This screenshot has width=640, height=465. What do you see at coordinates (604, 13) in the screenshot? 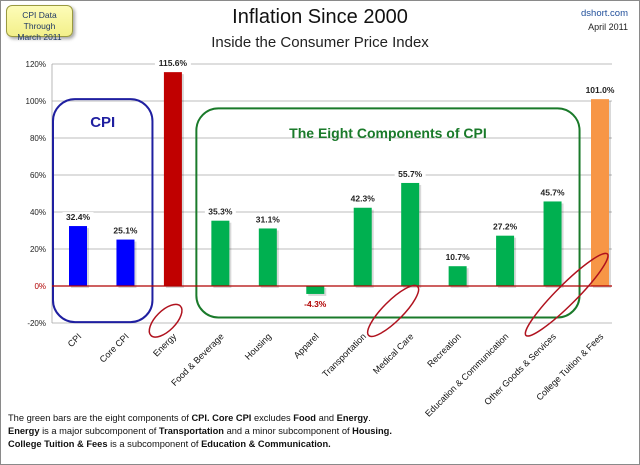
I see `site-credit: dshort.com` at bounding box center [604, 13].